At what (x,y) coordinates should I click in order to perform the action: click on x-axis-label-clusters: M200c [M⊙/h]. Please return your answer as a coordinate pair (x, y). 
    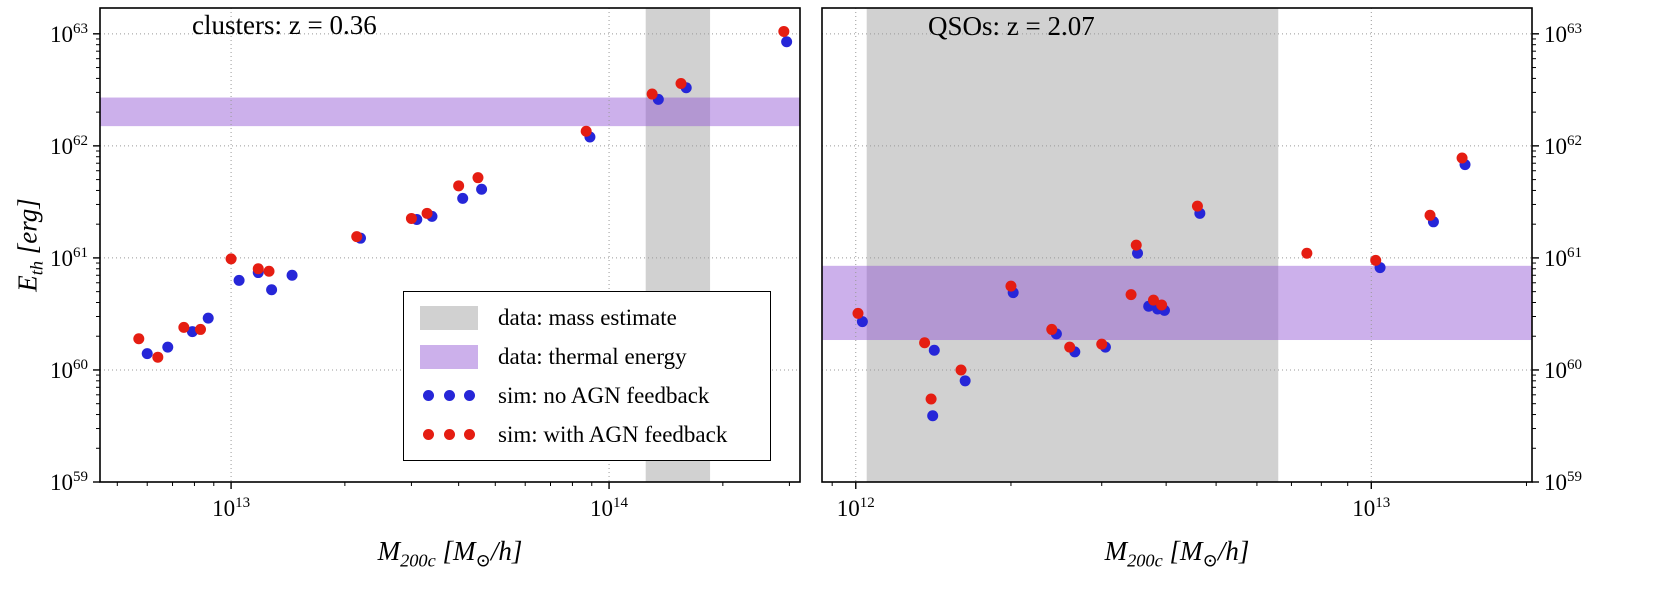
    Looking at the image, I should click on (450, 553).